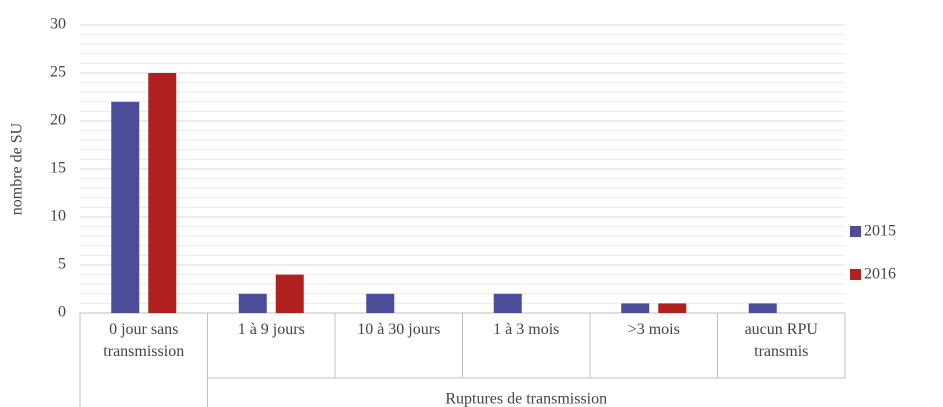  I want to click on category-group-label: Ruptures de transmission, so click(526, 399).